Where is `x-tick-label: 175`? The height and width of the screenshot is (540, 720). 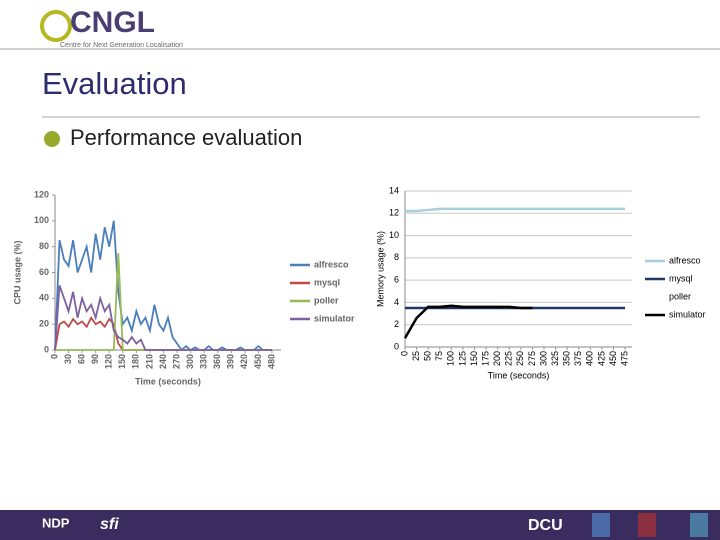 x-tick-label: 175 is located at coordinates (485, 358).